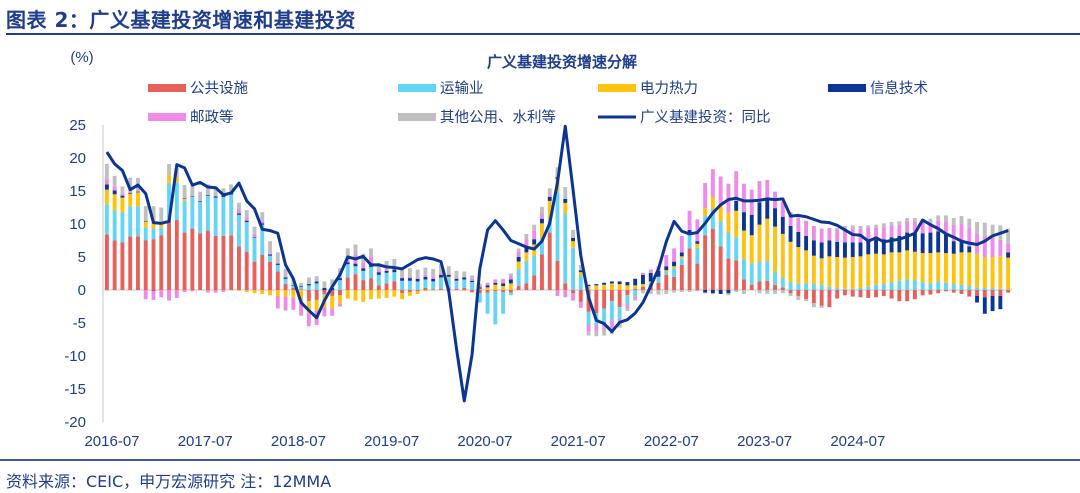 This screenshot has width=1080, height=493. Describe the element at coordinates (79, 323) in the screenshot. I see `y-tick-label: -5` at that location.